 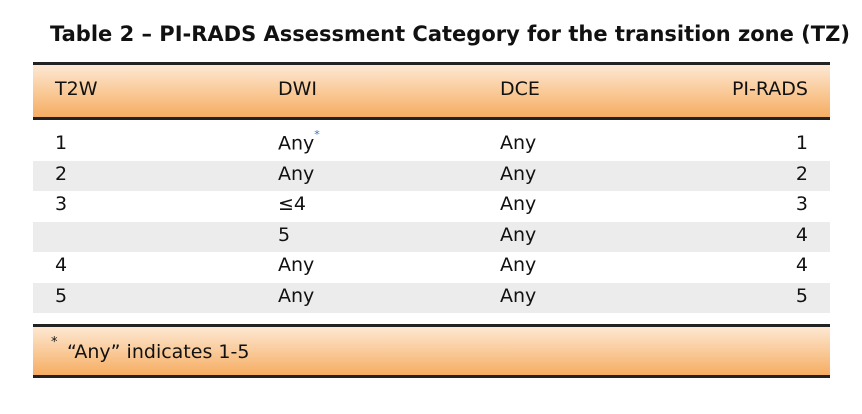 What do you see at coordinates (431, 236) in the screenshot?
I see `table-row: 5 Any 4` at bounding box center [431, 236].